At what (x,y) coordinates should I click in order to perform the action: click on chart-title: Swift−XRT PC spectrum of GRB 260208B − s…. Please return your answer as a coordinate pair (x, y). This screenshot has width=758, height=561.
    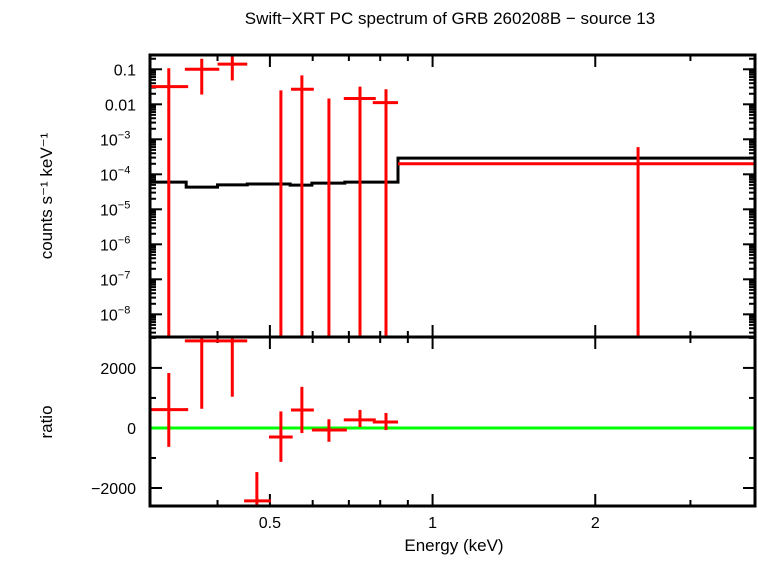
    Looking at the image, I should click on (450, 18).